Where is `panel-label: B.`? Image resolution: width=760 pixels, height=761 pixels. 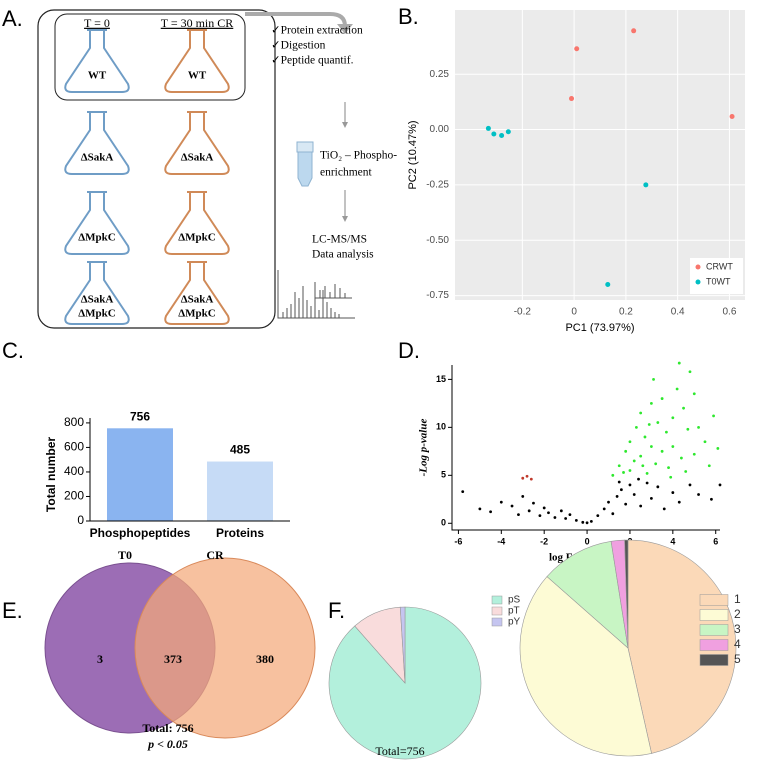 panel-label: B. is located at coordinates (408, 16).